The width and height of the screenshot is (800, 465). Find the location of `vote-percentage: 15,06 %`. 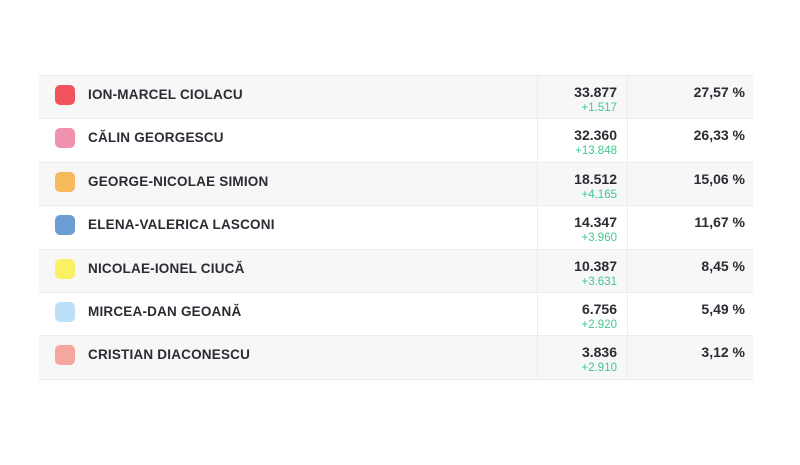

vote-percentage: 15,06 % is located at coordinates (719, 178).